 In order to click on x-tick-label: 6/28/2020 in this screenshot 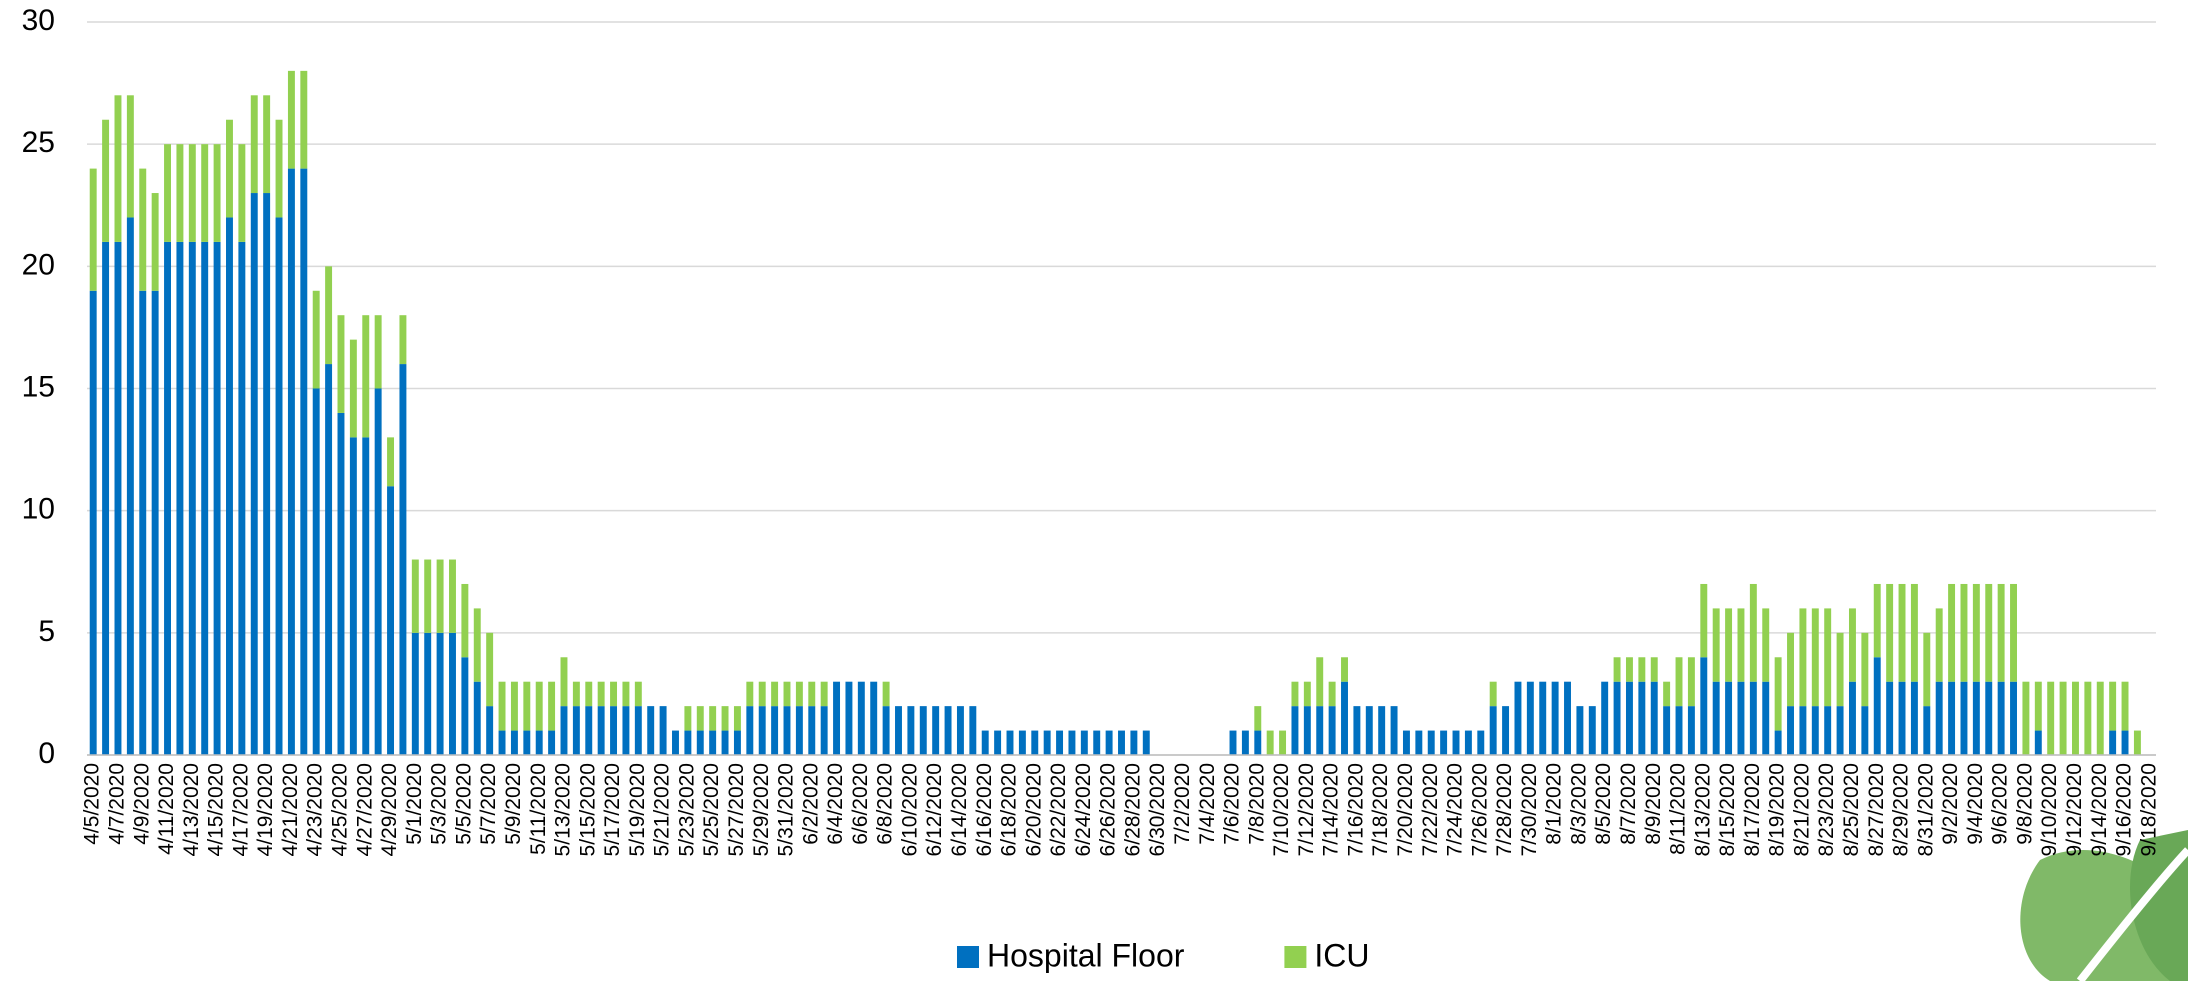, I will do `click(1132, 809)`.